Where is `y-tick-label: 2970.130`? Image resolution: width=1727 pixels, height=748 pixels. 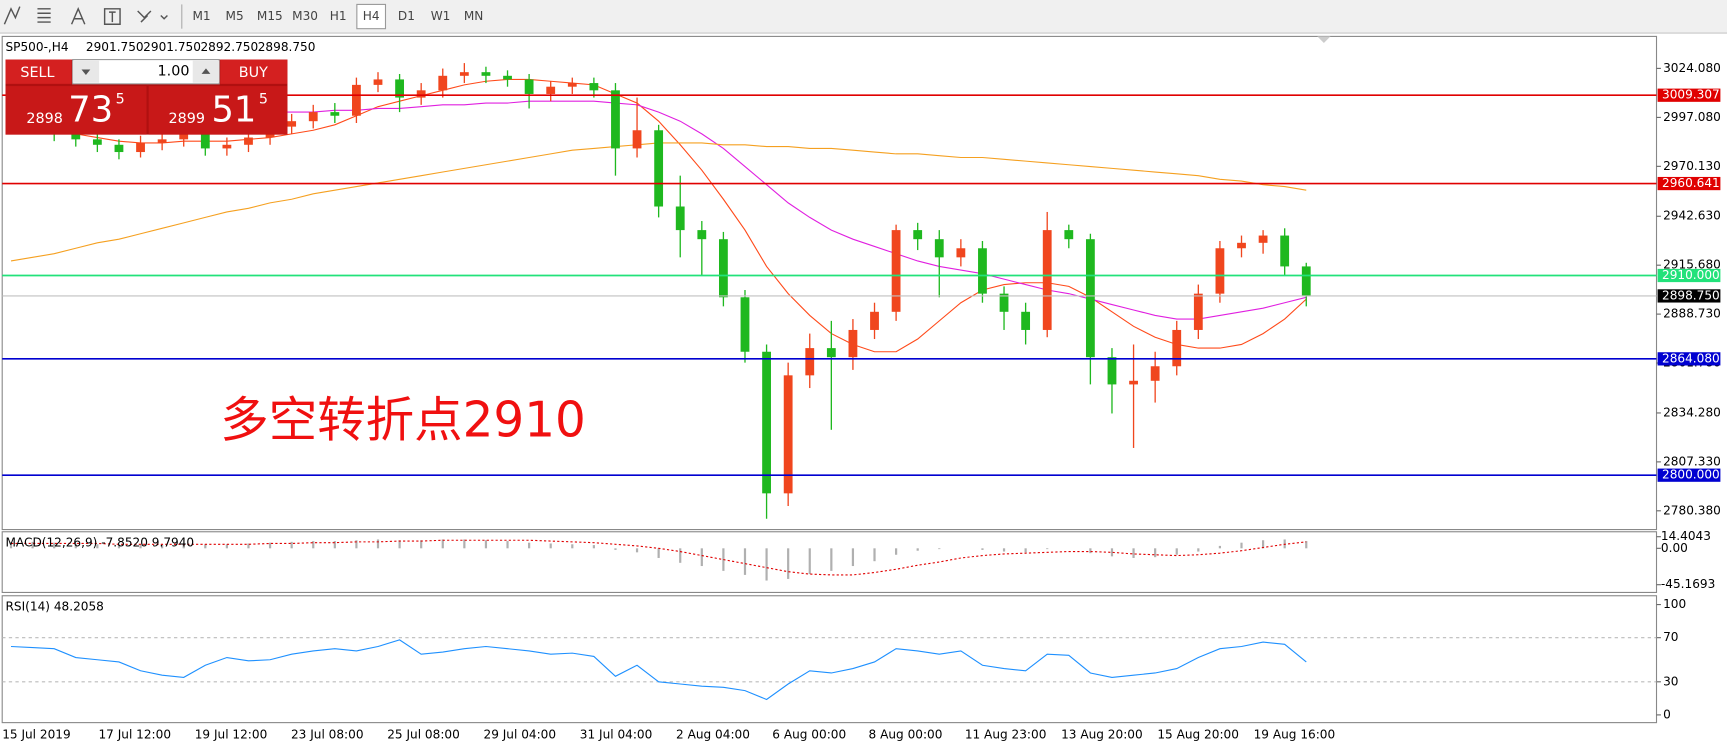
y-tick-label: 2970.130 is located at coordinates (1692, 166).